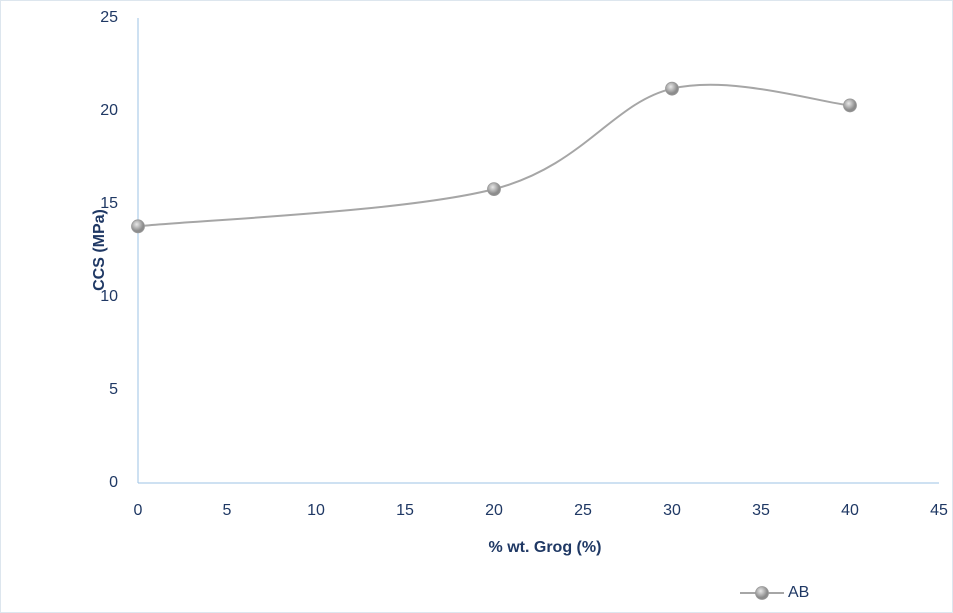  Describe the element at coordinates (227, 510) in the screenshot. I see `x-tick-label: 5` at that location.